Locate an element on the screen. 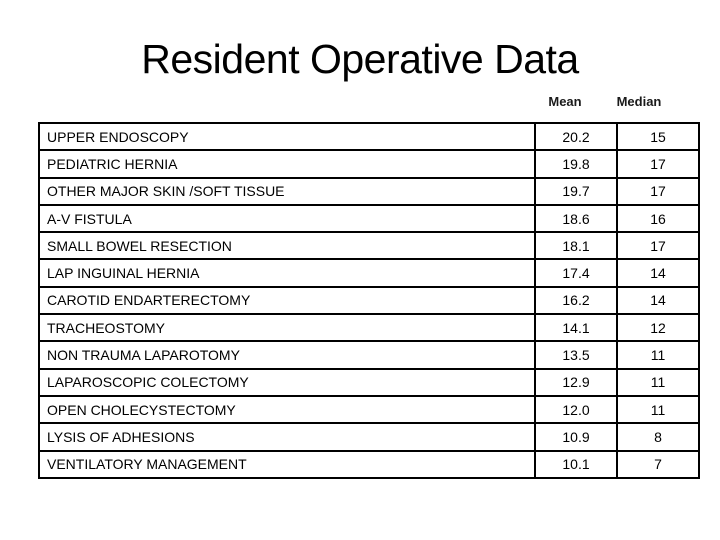 This screenshot has width=720, height=540. procedure-cell: OTHER MAJOR SKIN /SOFT TISSUE is located at coordinates (287, 191).